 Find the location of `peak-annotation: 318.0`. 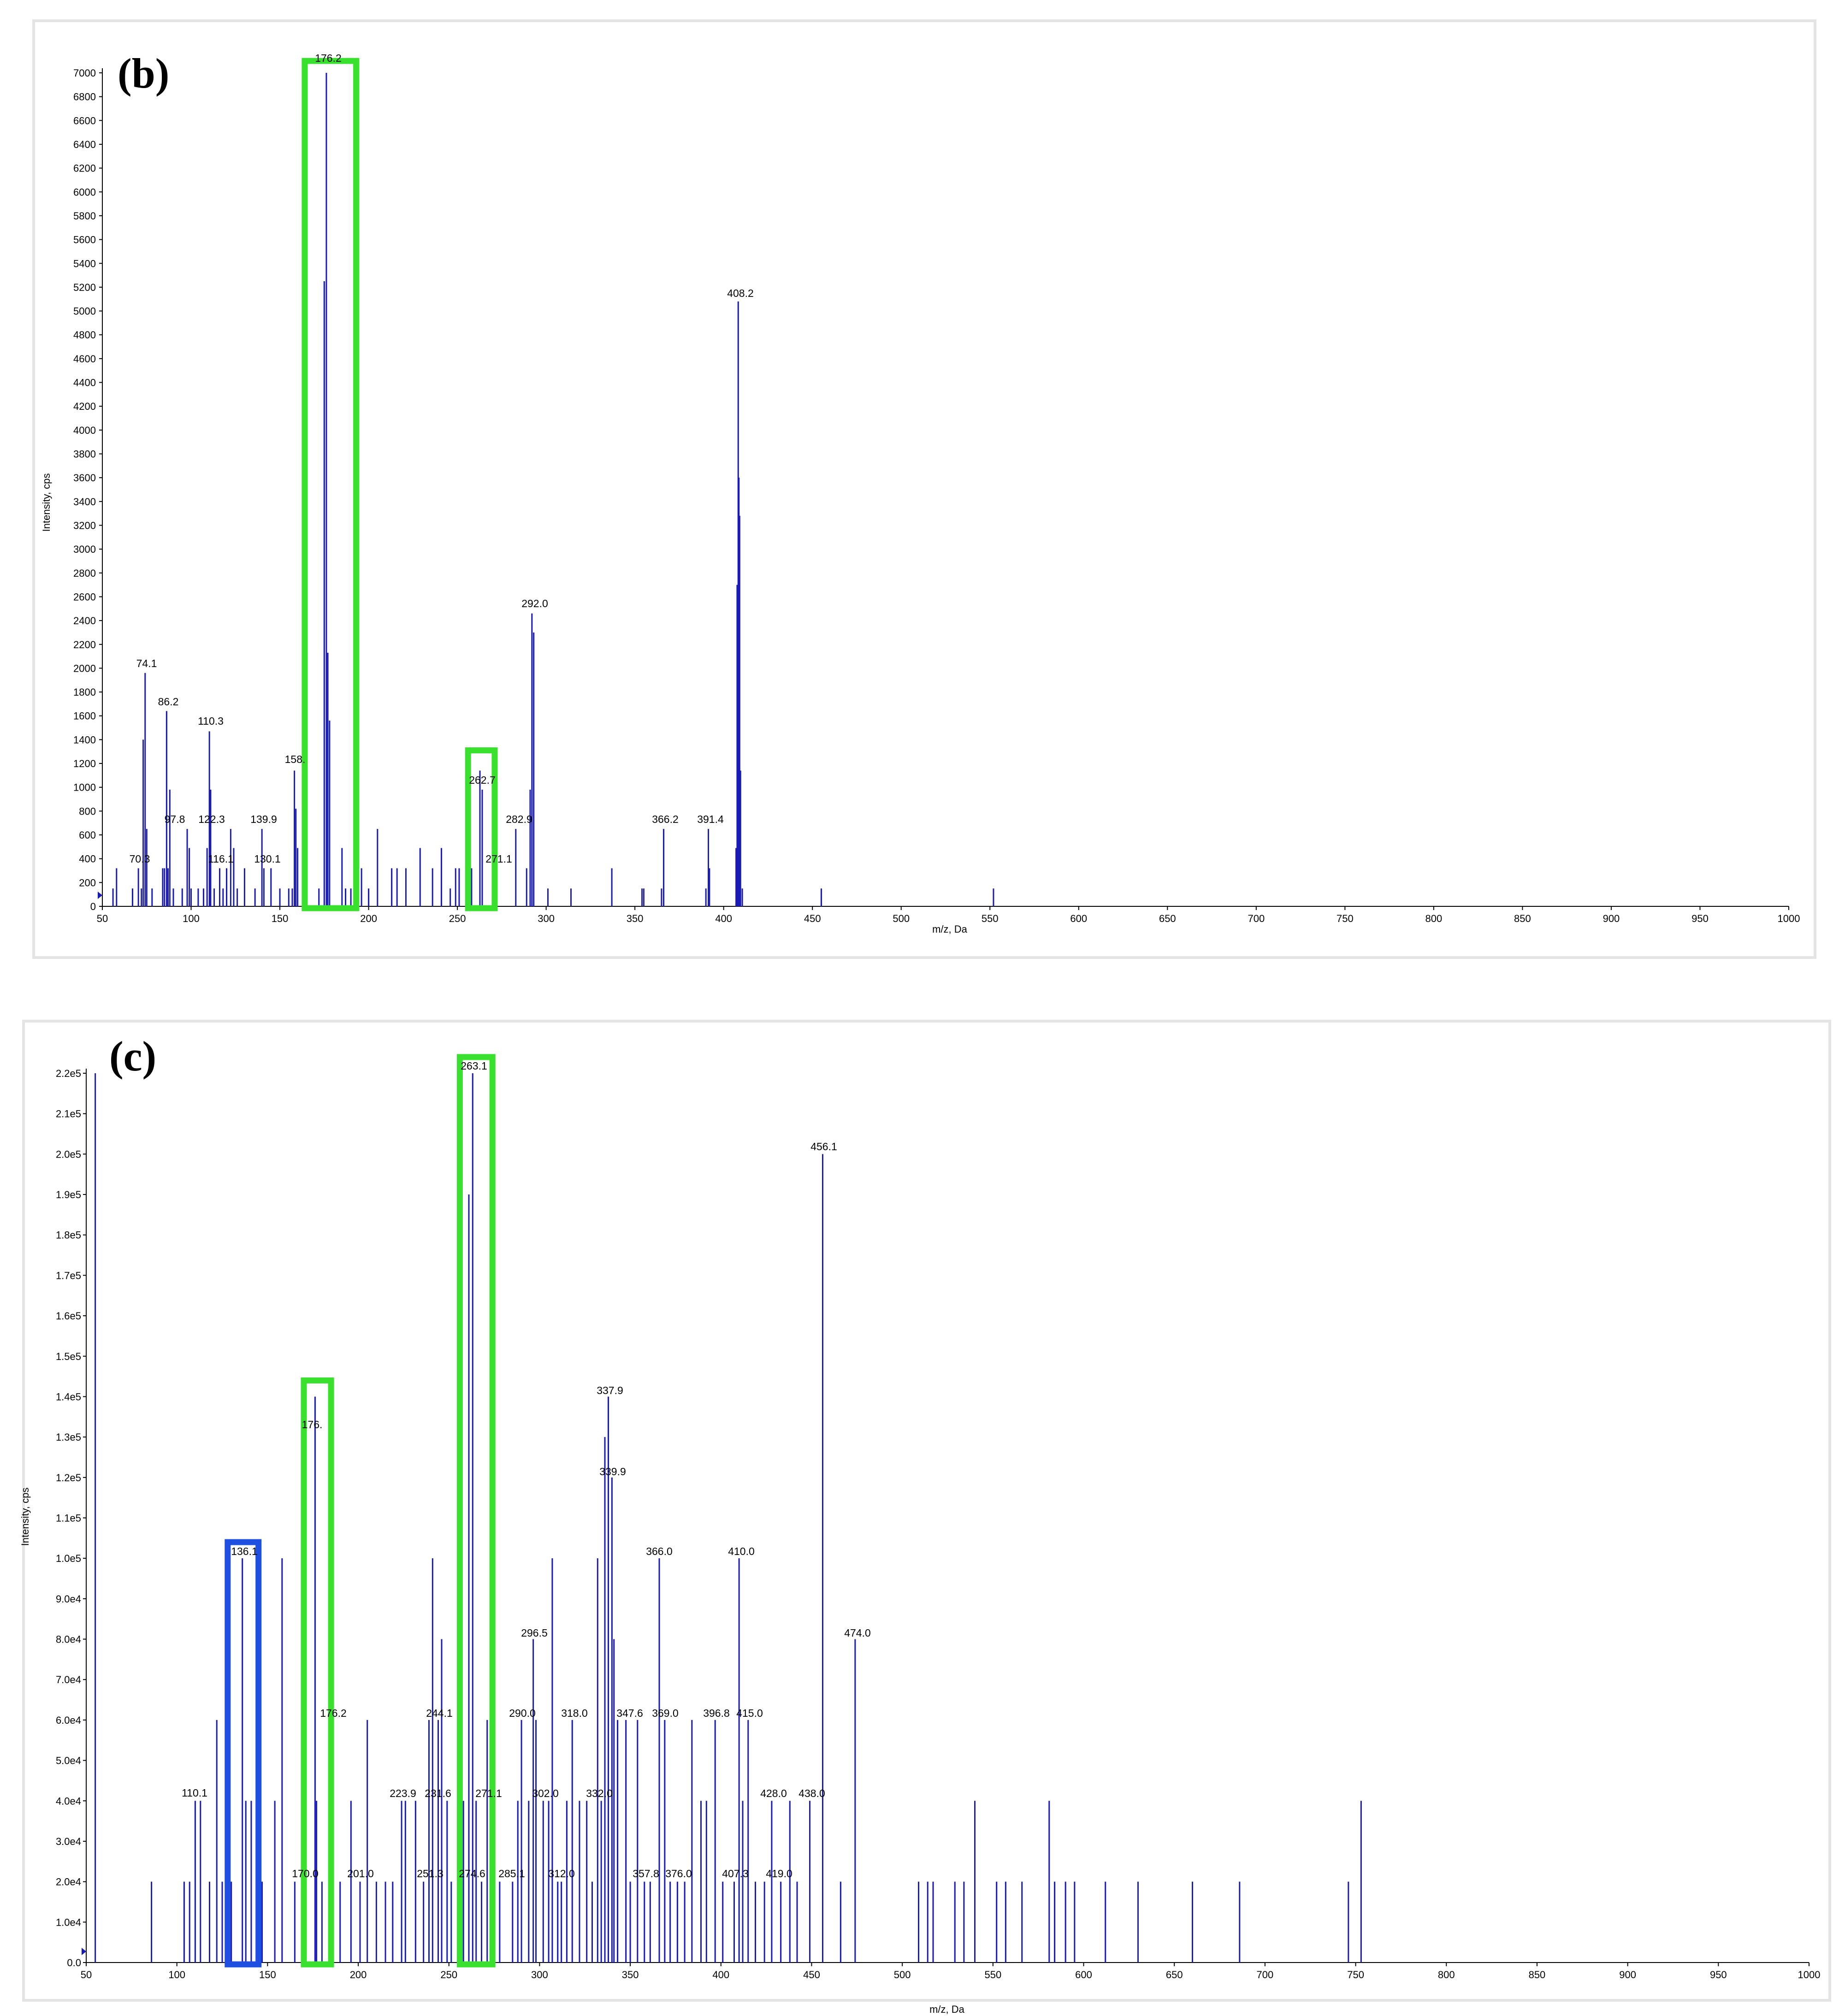

peak-annotation: 318.0 is located at coordinates (574, 1713).